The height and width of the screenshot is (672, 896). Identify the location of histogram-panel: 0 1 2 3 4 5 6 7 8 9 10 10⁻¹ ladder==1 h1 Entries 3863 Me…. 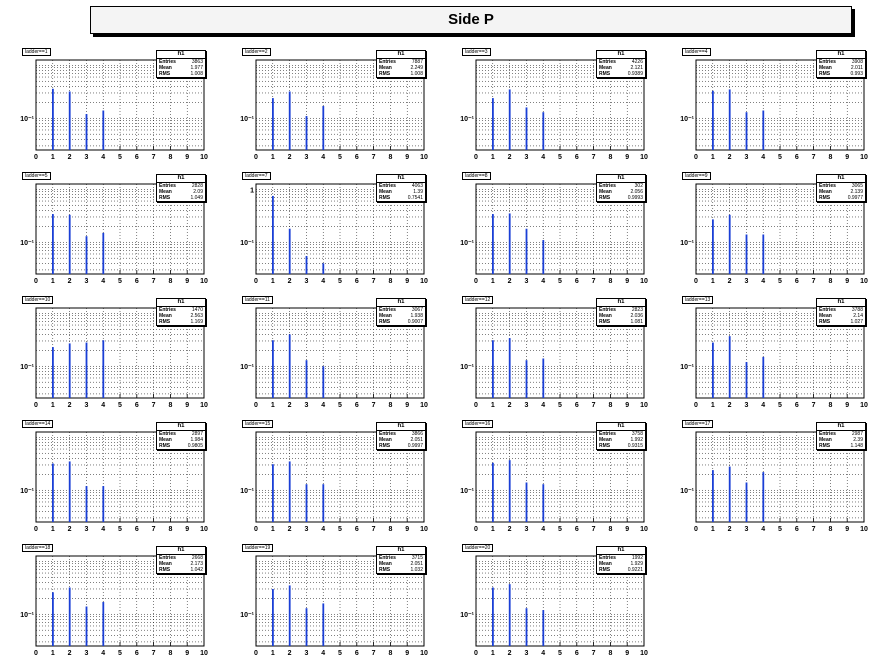
(116, 109).